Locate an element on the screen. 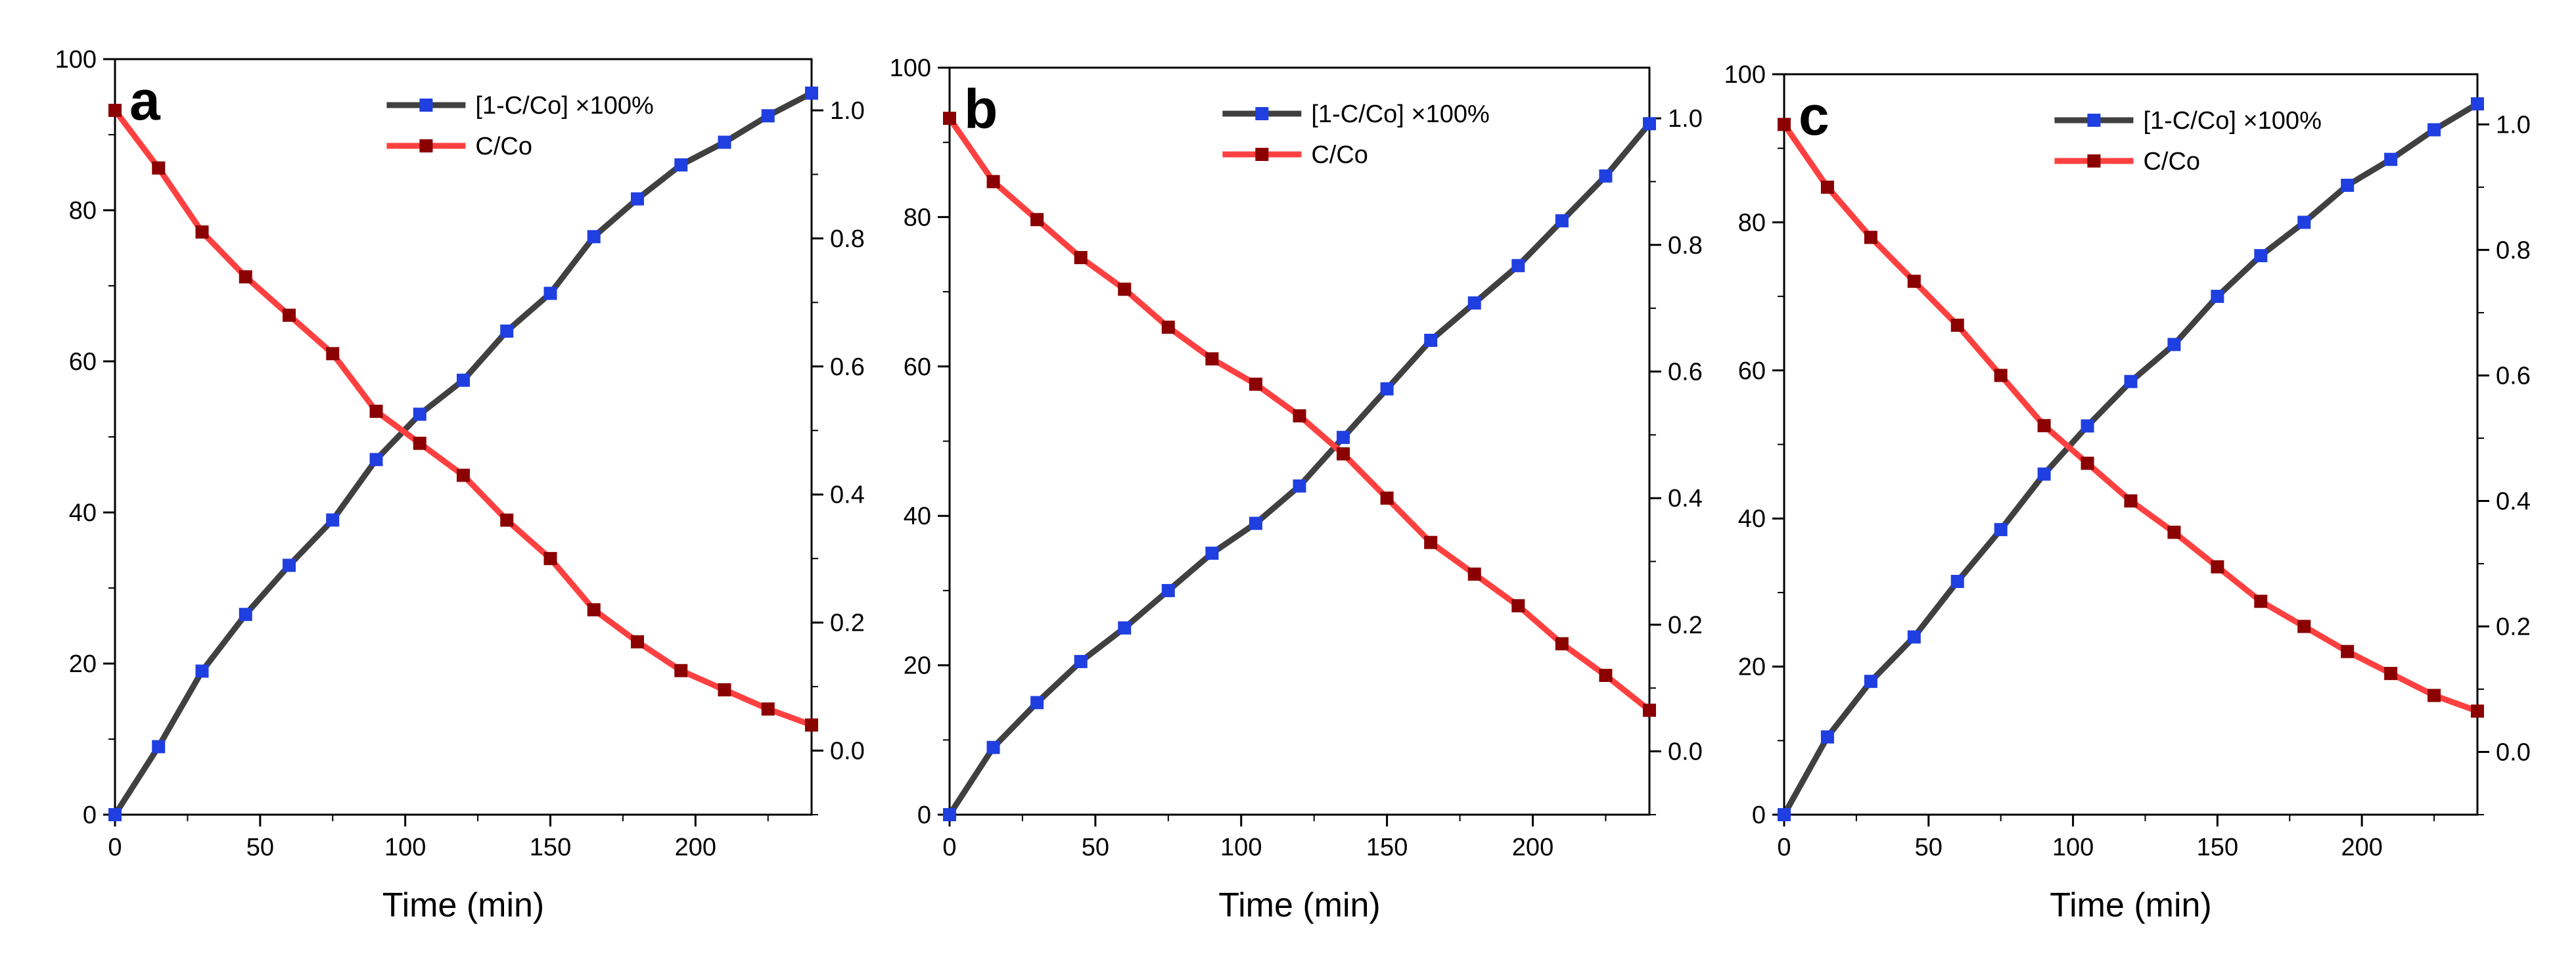 Image resolution: width=2576 pixels, height=973 pixels. y-right-tick-label: 0.0 is located at coordinates (847, 751).